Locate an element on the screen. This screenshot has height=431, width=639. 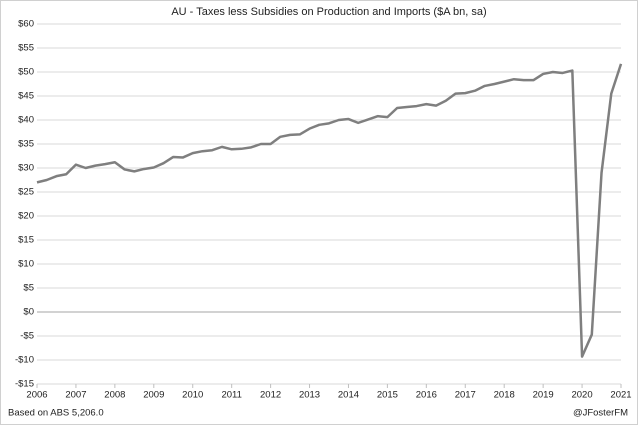
x-tick-label: 2006 is located at coordinates (36, 395).